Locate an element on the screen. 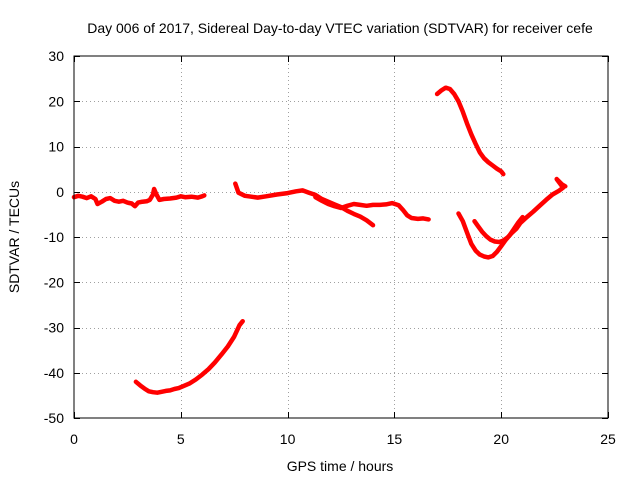 The width and height of the screenshot is (640, 480). x-tick-label: 25 is located at coordinates (608, 439).